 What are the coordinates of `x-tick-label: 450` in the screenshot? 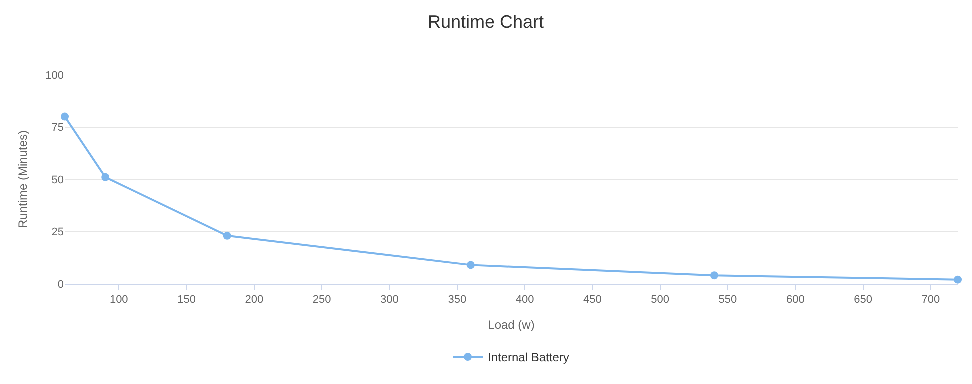 It's located at (593, 300).